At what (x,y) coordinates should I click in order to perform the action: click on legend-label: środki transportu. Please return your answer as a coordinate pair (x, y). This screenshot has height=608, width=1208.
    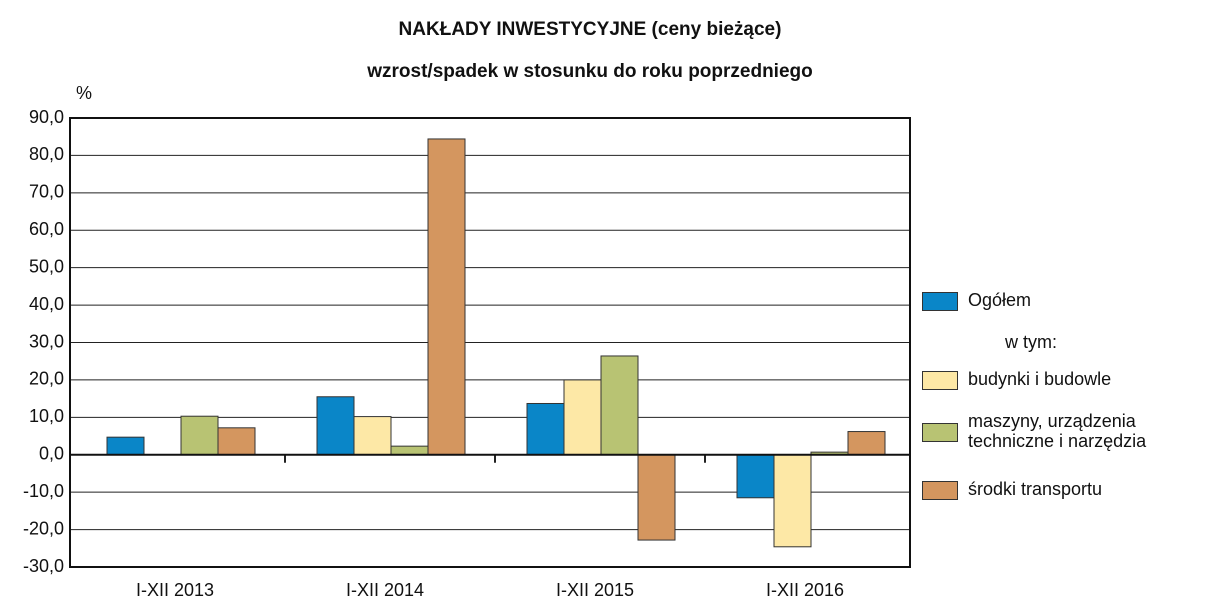
    Looking at the image, I should click on (1035, 489).